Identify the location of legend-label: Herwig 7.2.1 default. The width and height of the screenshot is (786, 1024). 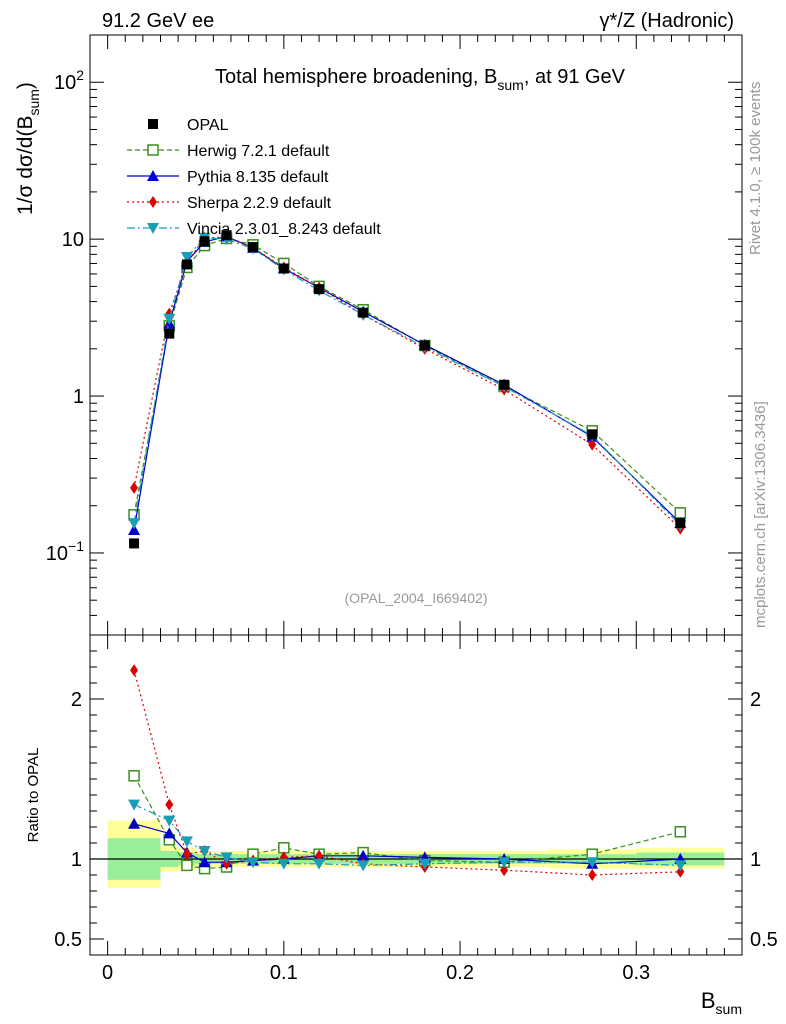
(258, 151).